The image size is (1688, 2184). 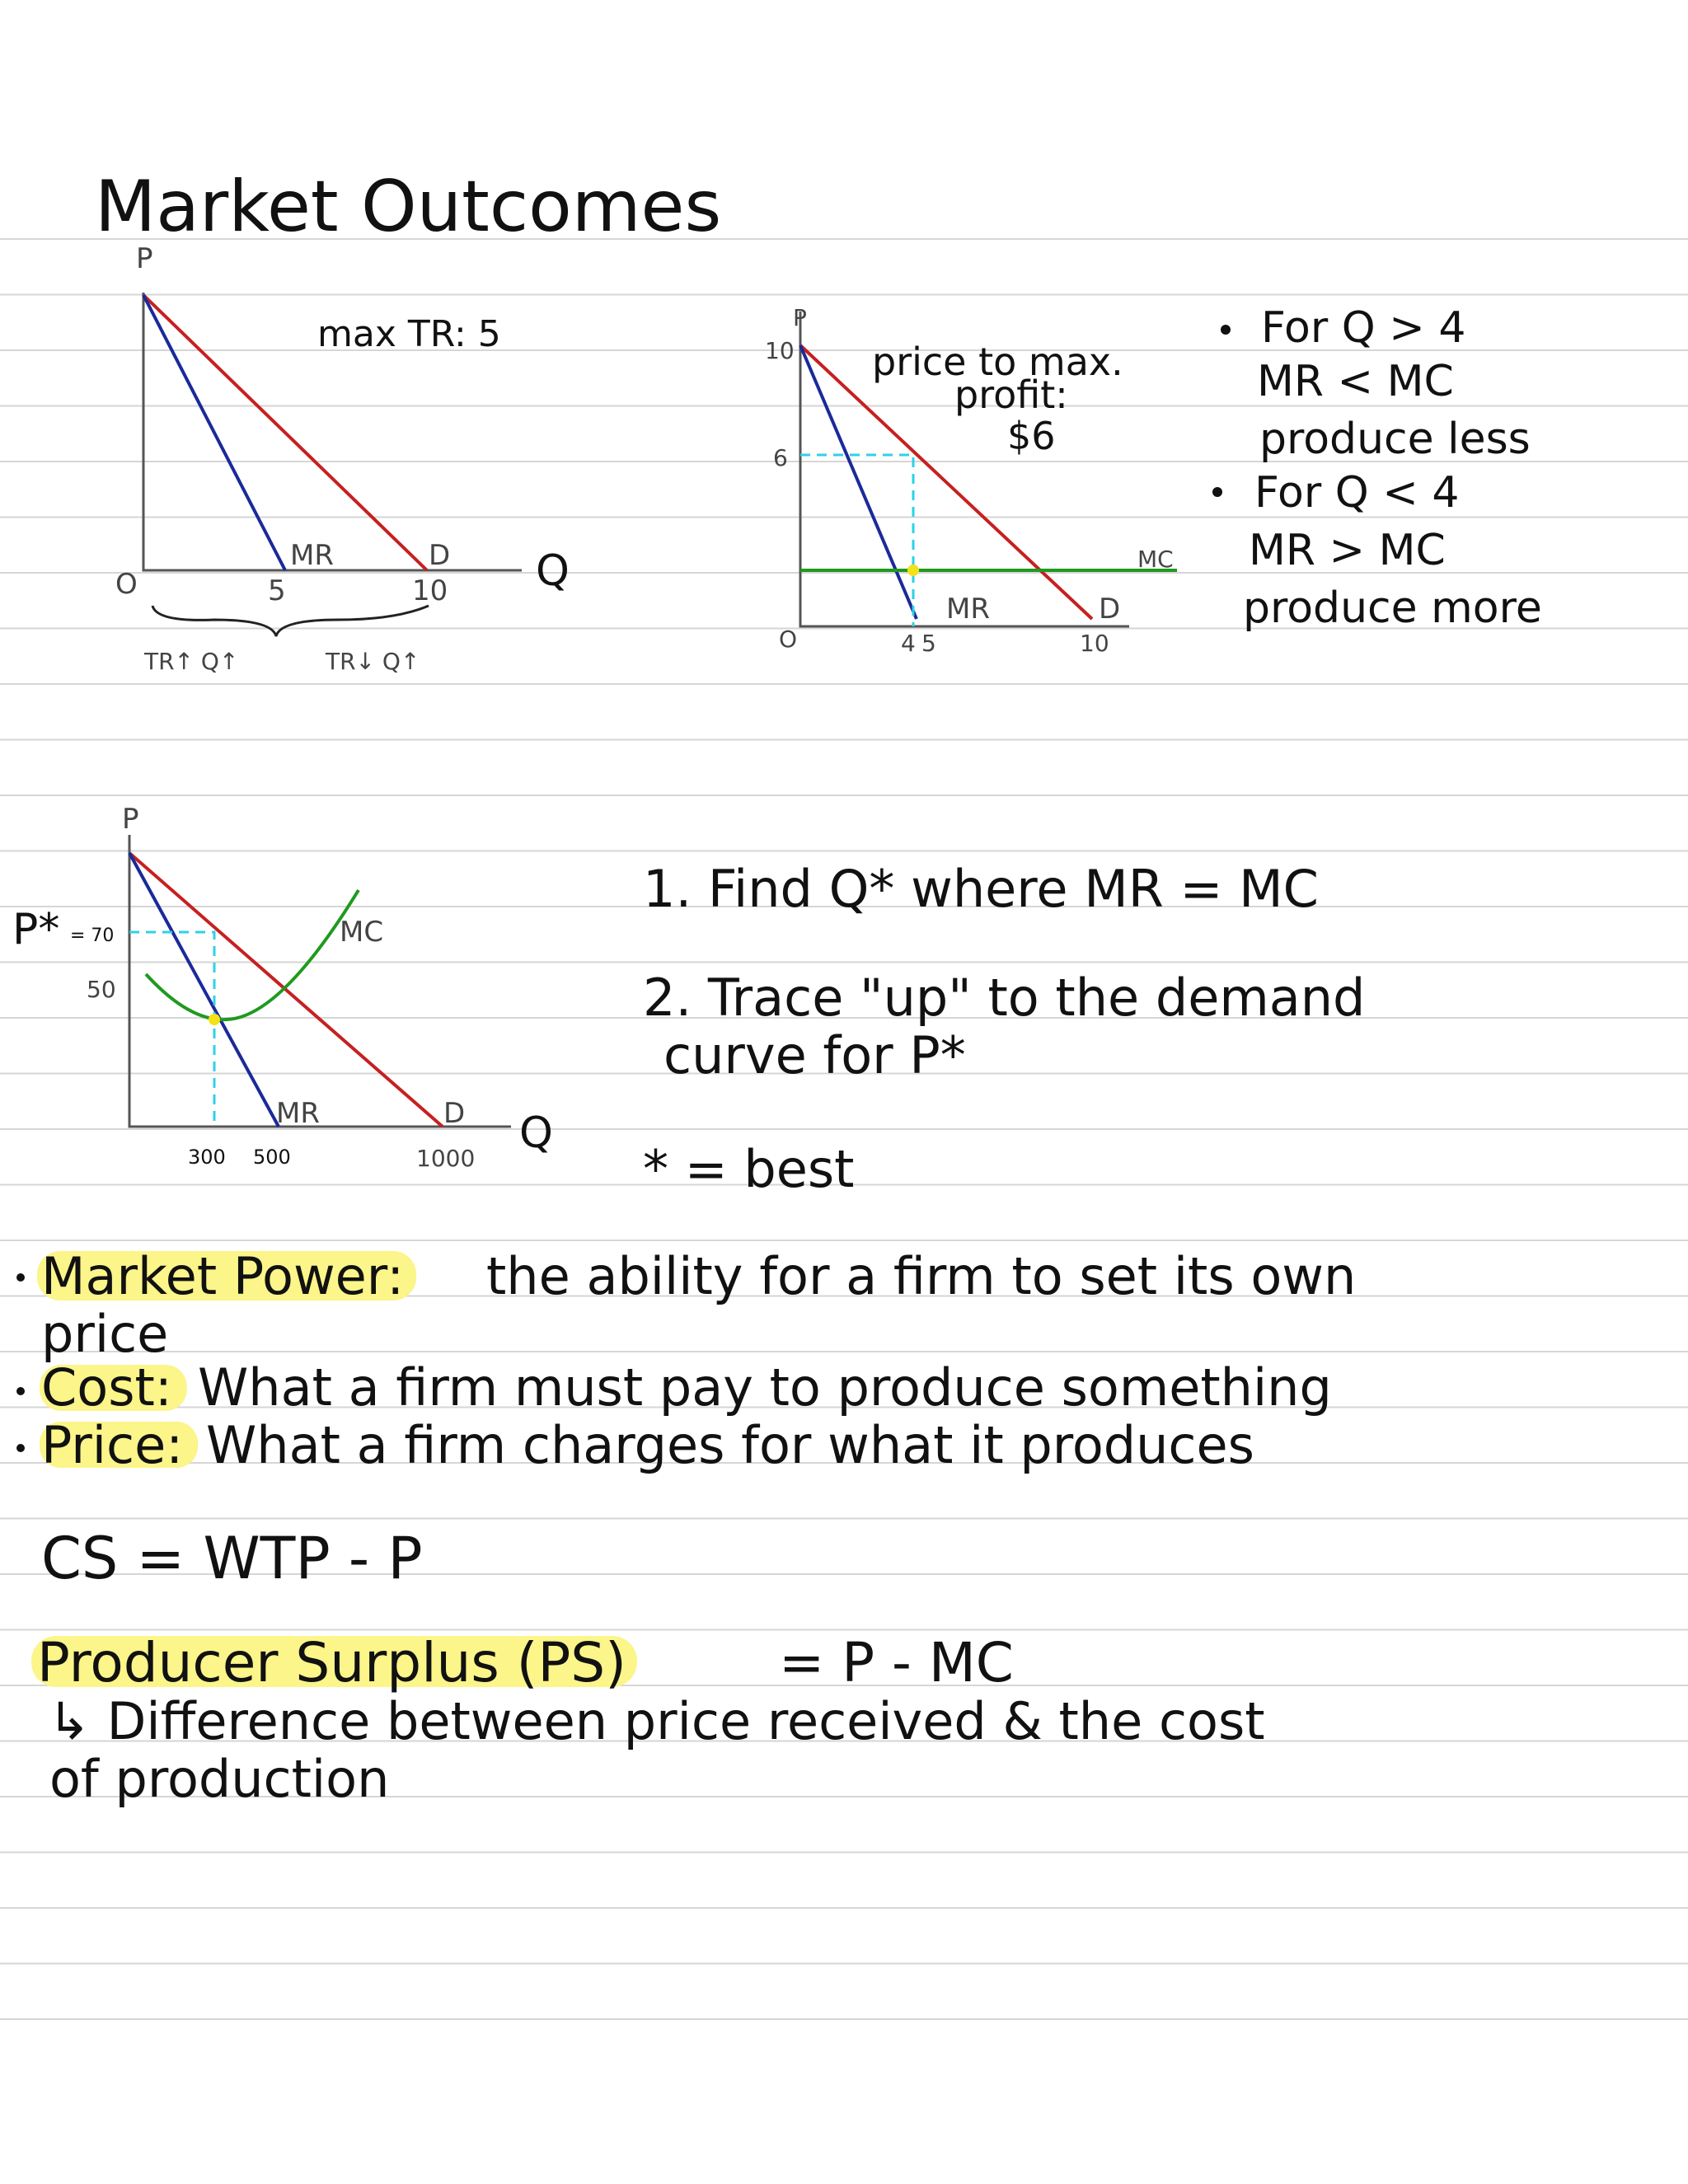 I want to click on y-tick: 10, so click(x=780, y=350).